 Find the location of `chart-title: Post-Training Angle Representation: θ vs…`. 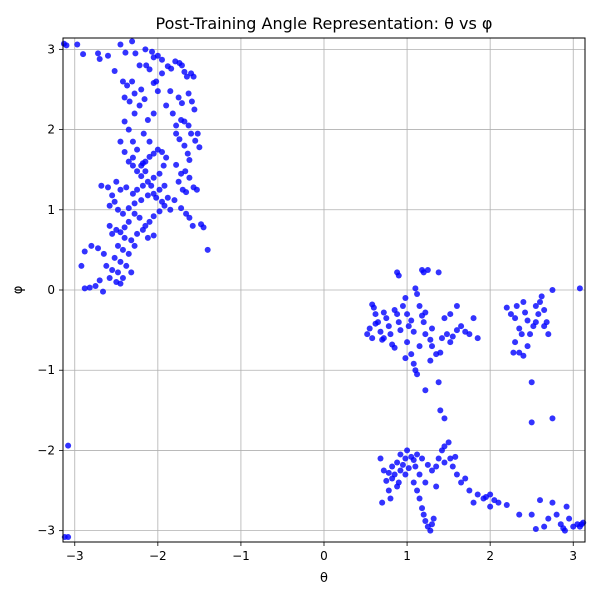

chart-title: Post-Training Angle Representation: θ vs… is located at coordinates (324, 23).